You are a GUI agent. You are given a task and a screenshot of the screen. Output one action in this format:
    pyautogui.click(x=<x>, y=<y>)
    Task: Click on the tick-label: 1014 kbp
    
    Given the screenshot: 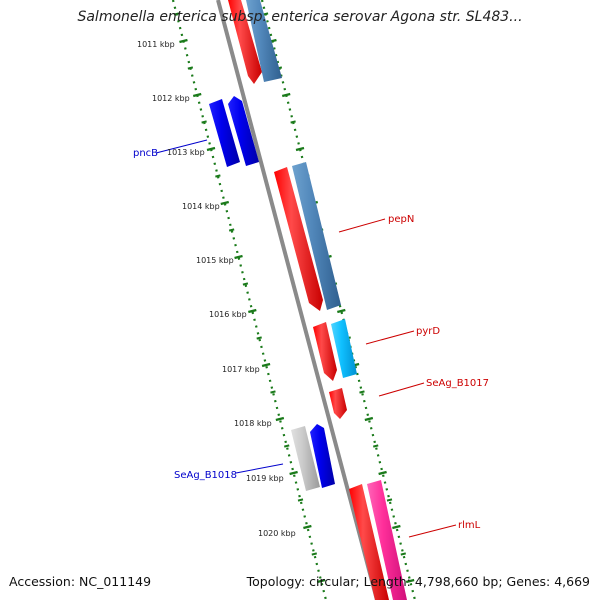 What is the action you would take?
    pyautogui.click(x=201, y=206)
    